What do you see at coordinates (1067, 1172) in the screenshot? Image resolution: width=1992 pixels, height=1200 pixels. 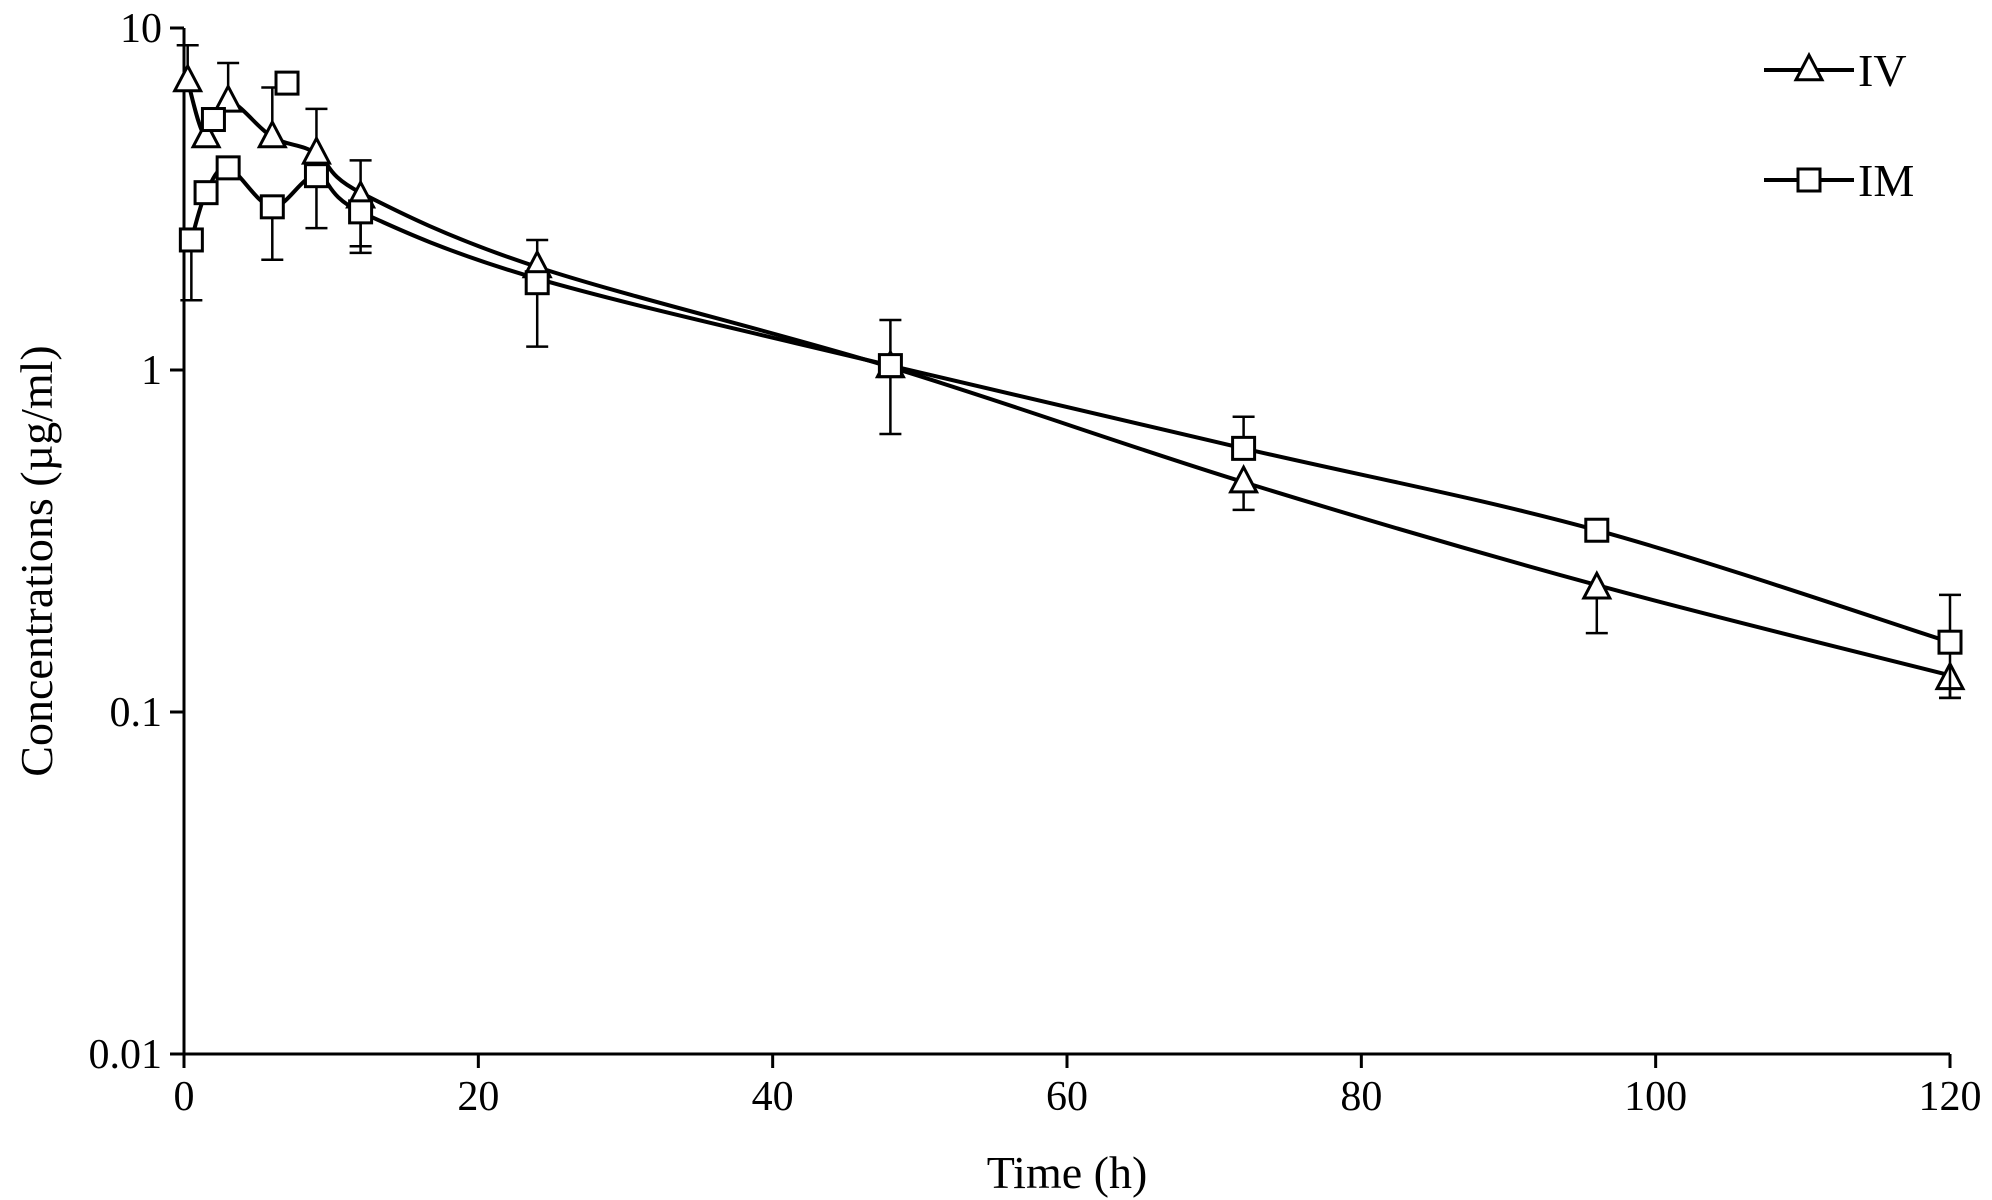 I see `x-axis-title: Time (h)` at bounding box center [1067, 1172].